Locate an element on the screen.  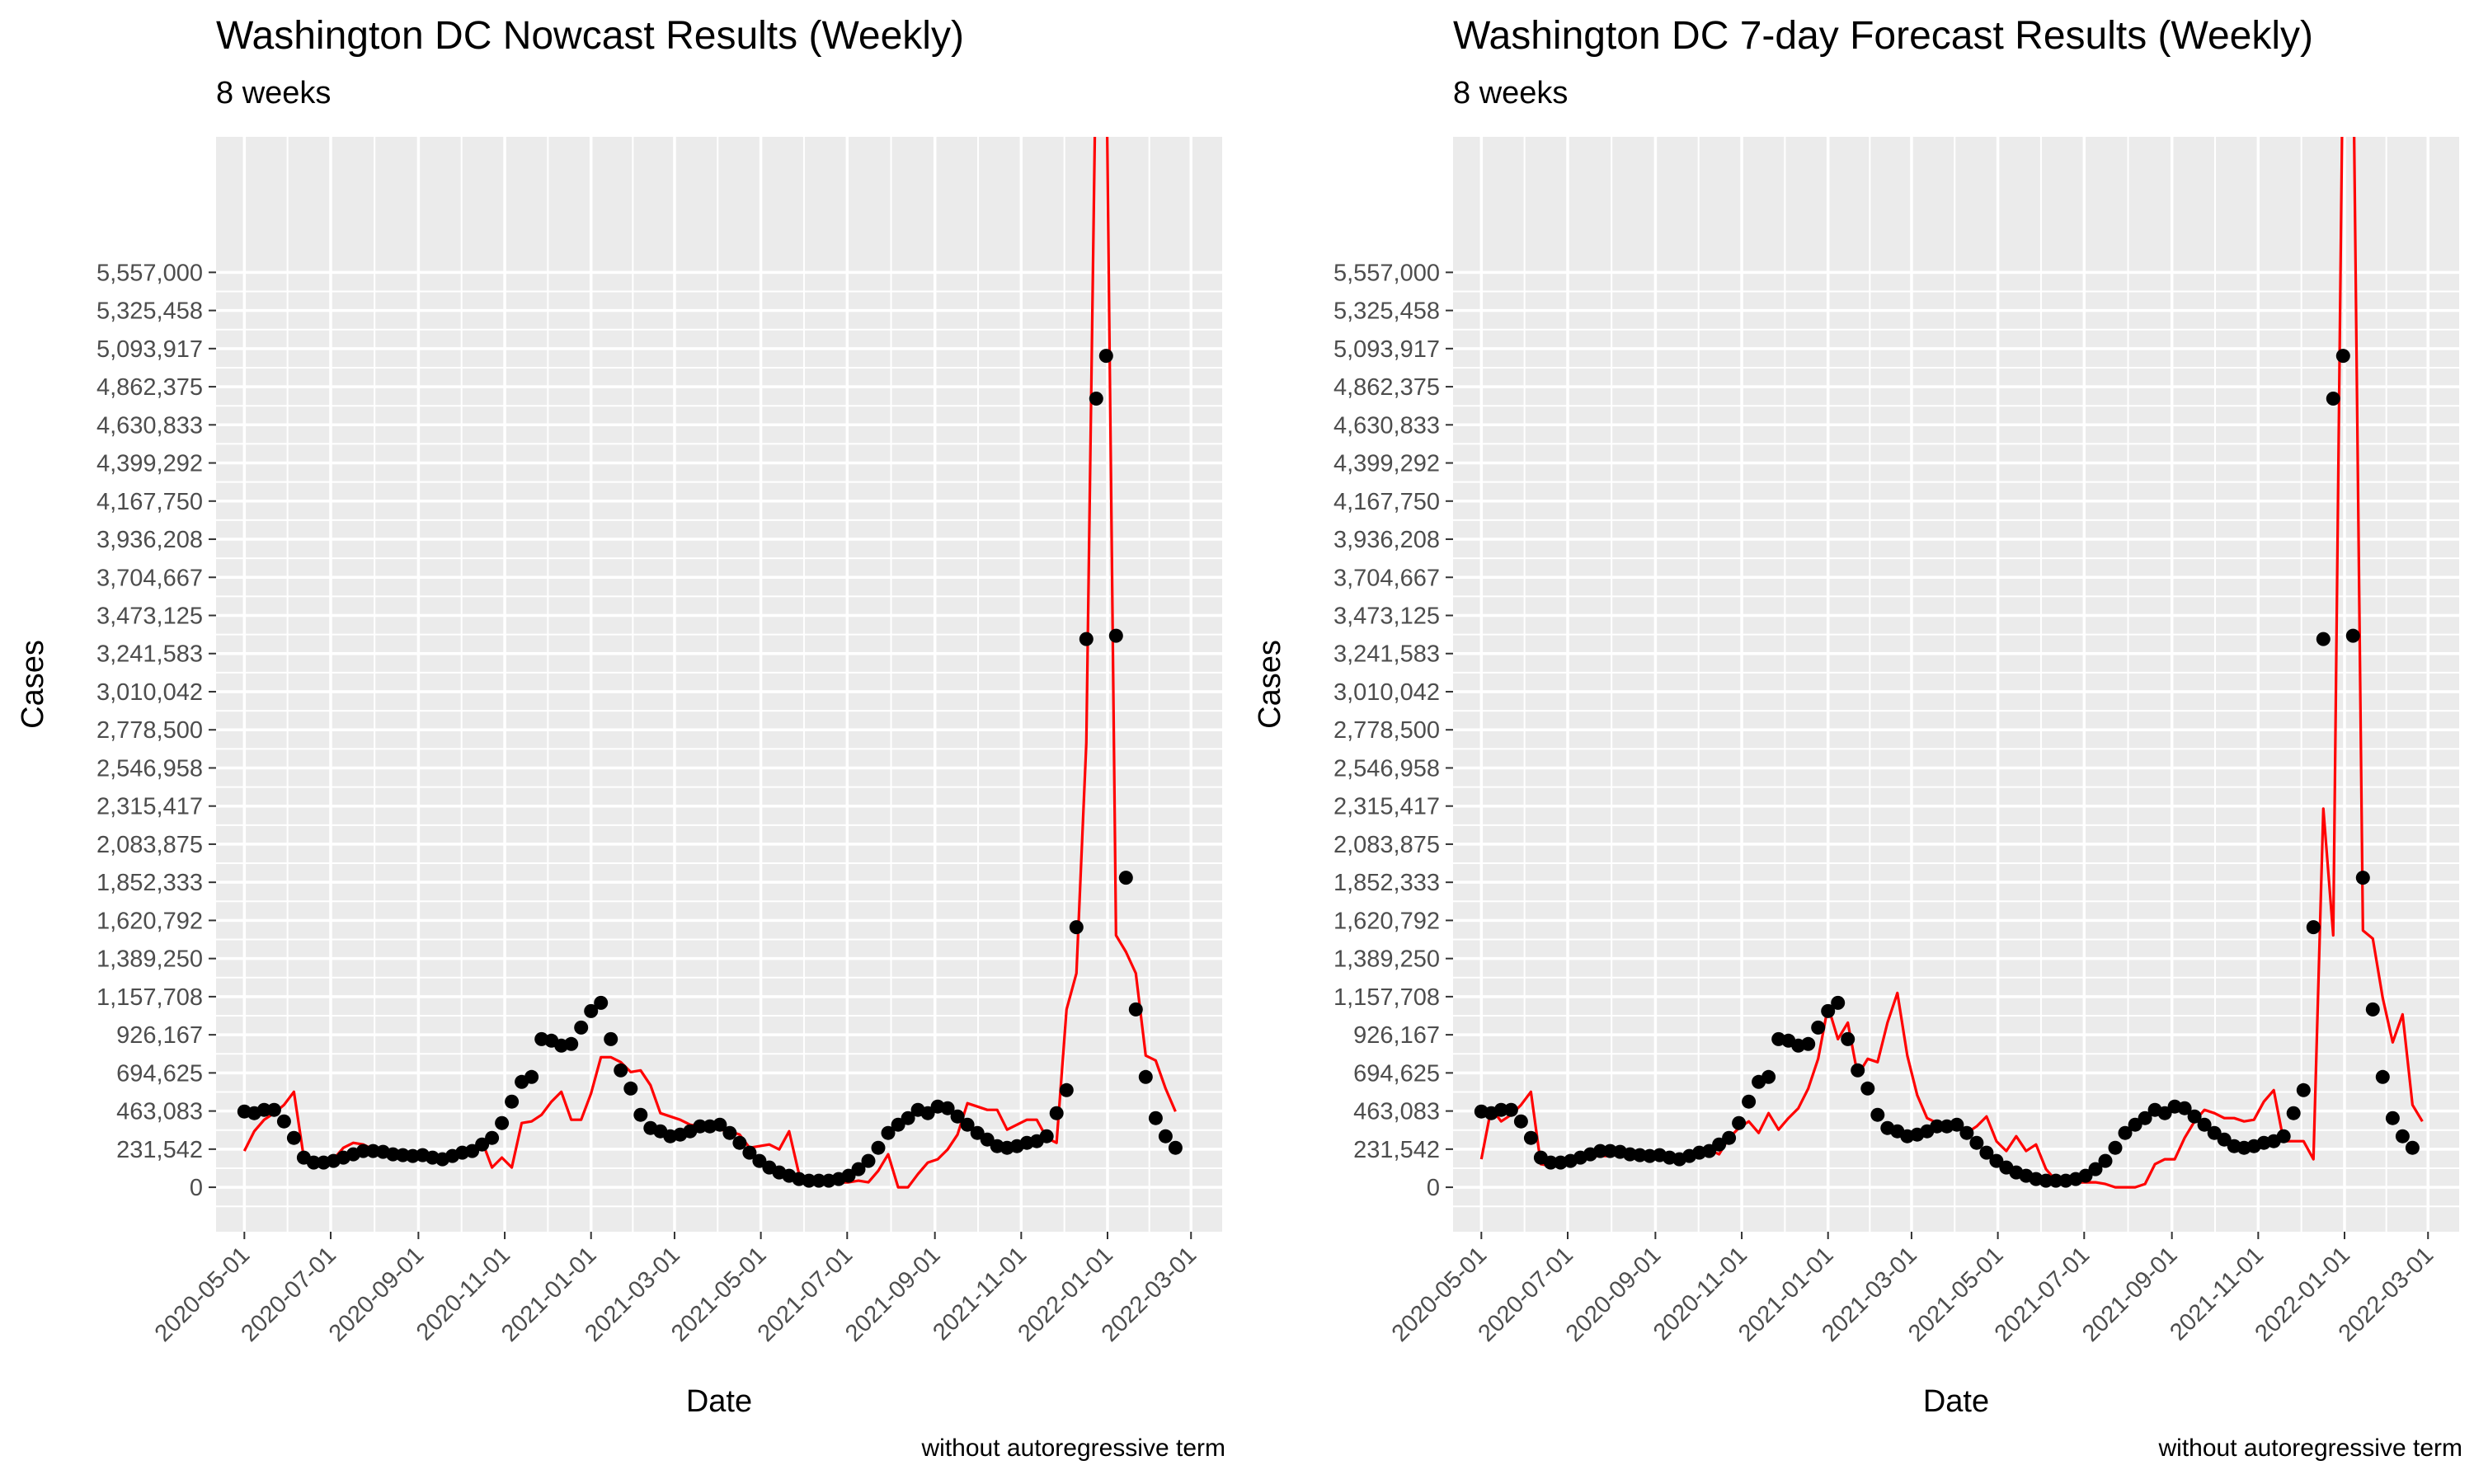
y-tick-label: 2,546,958 is located at coordinates (149, 768).